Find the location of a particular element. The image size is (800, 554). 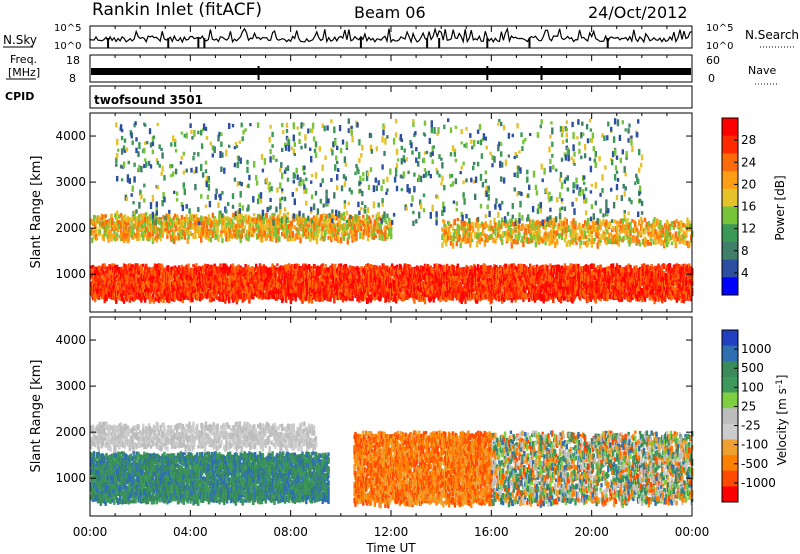

cpid-label: CPID is located at coordinates (19, 96).